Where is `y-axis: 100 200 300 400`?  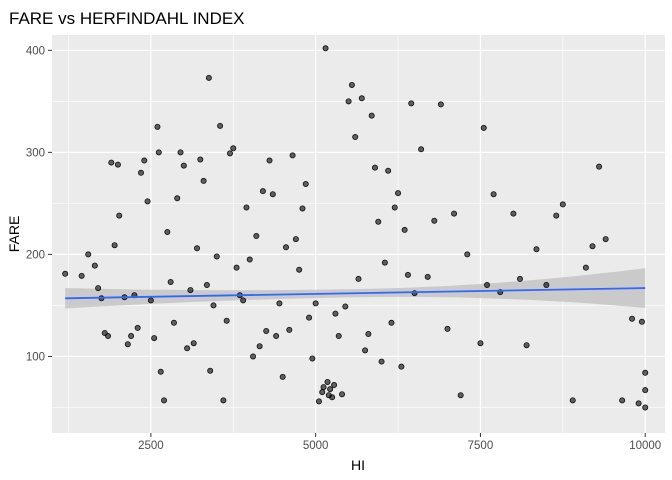 y-axis: 100 200 300 400 is located at coordinates (39, 204).